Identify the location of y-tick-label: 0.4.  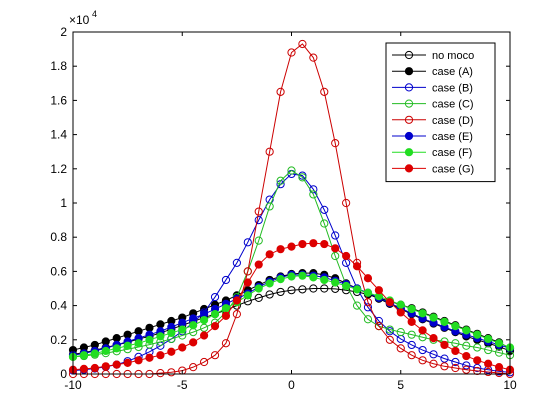
(58, 306).